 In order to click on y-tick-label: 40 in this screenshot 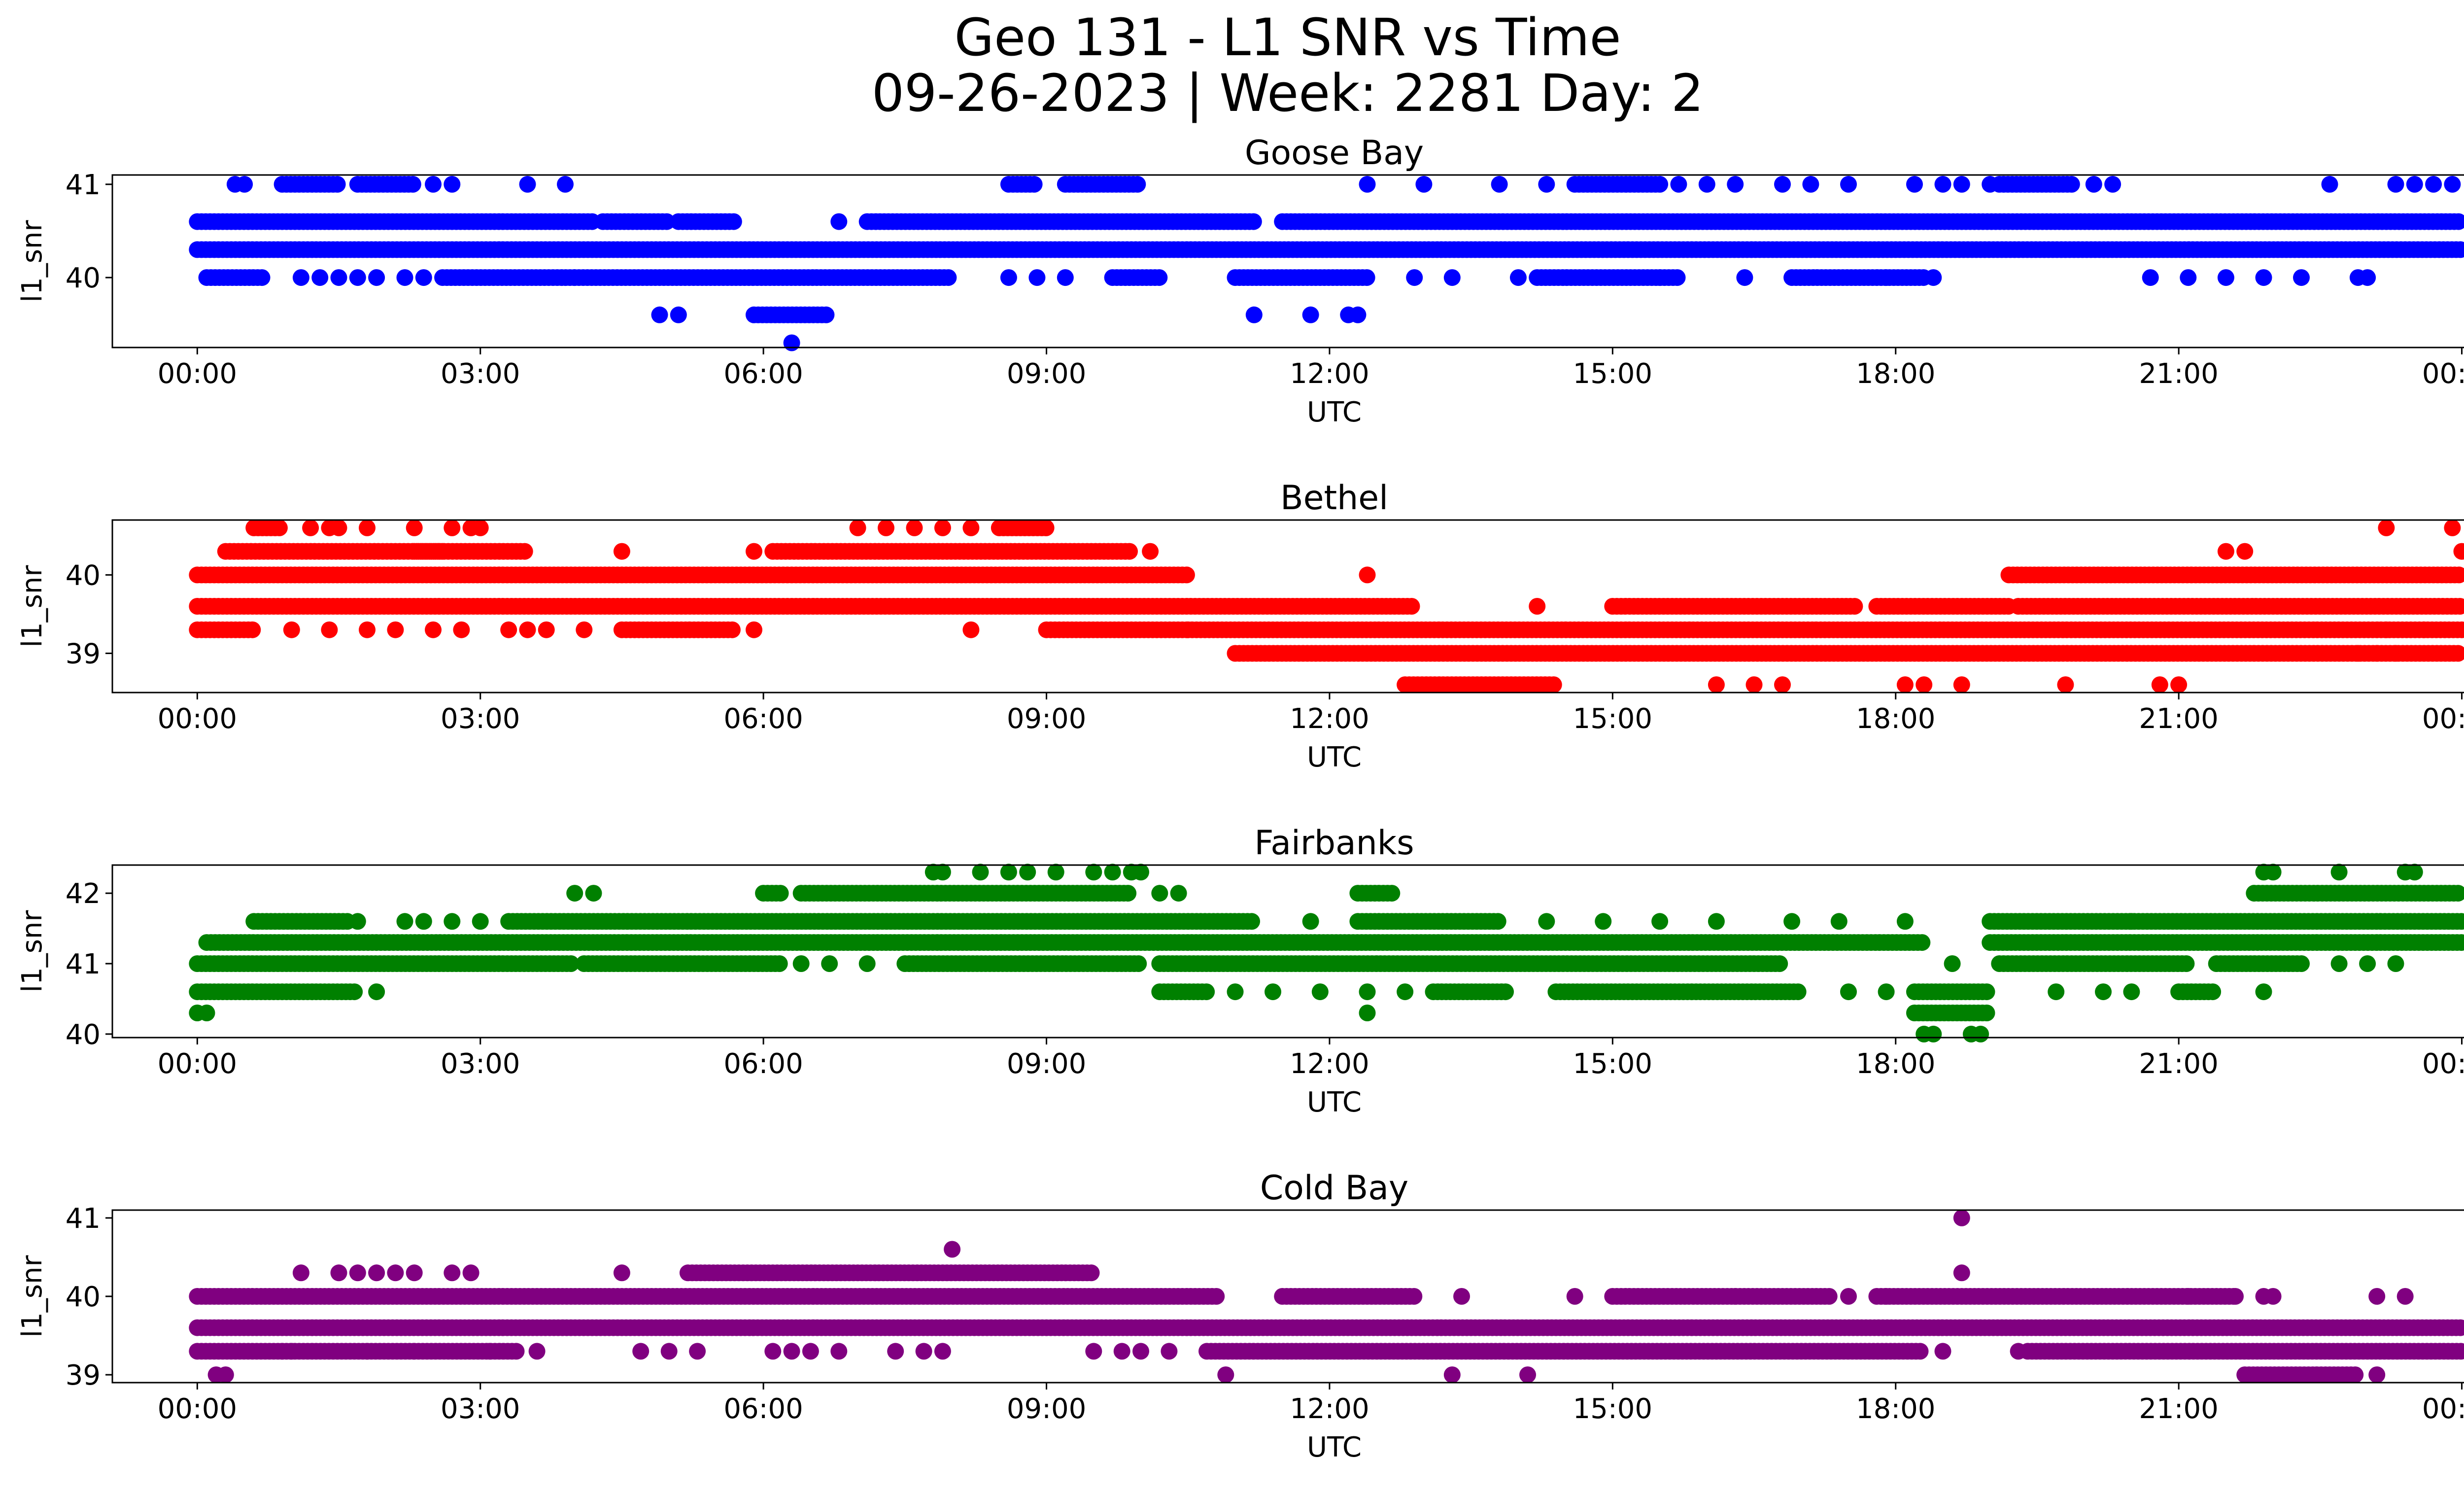, I will do `click(83, 278)`.